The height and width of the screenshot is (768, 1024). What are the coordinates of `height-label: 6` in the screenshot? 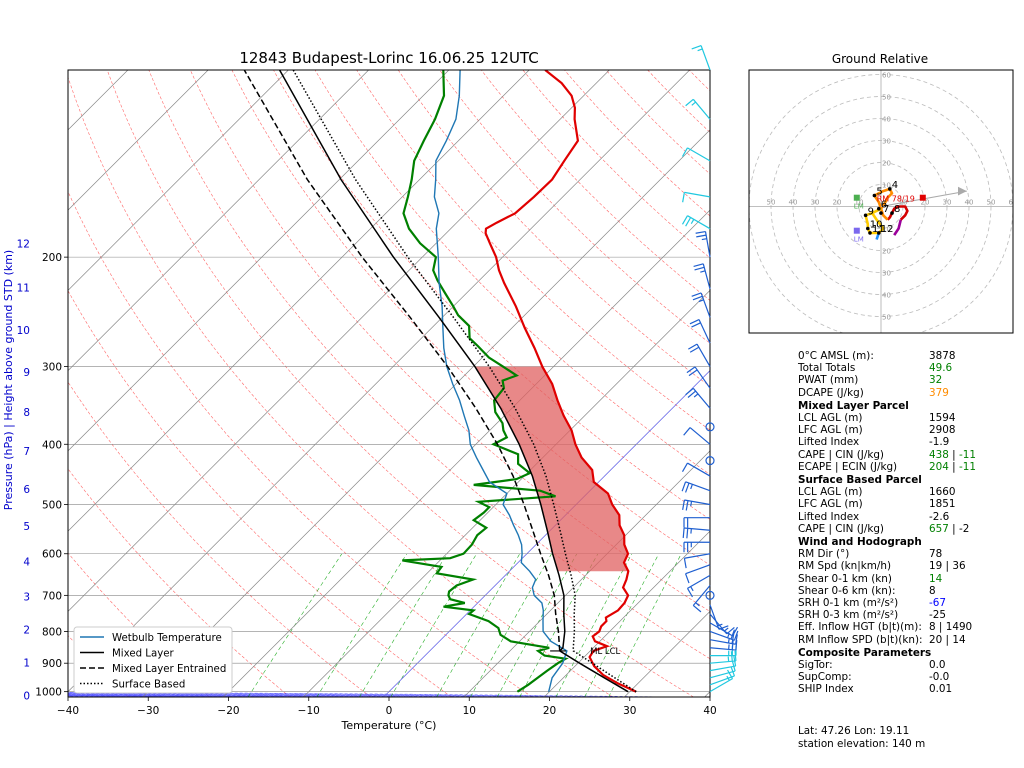 It's located at (884, 205).